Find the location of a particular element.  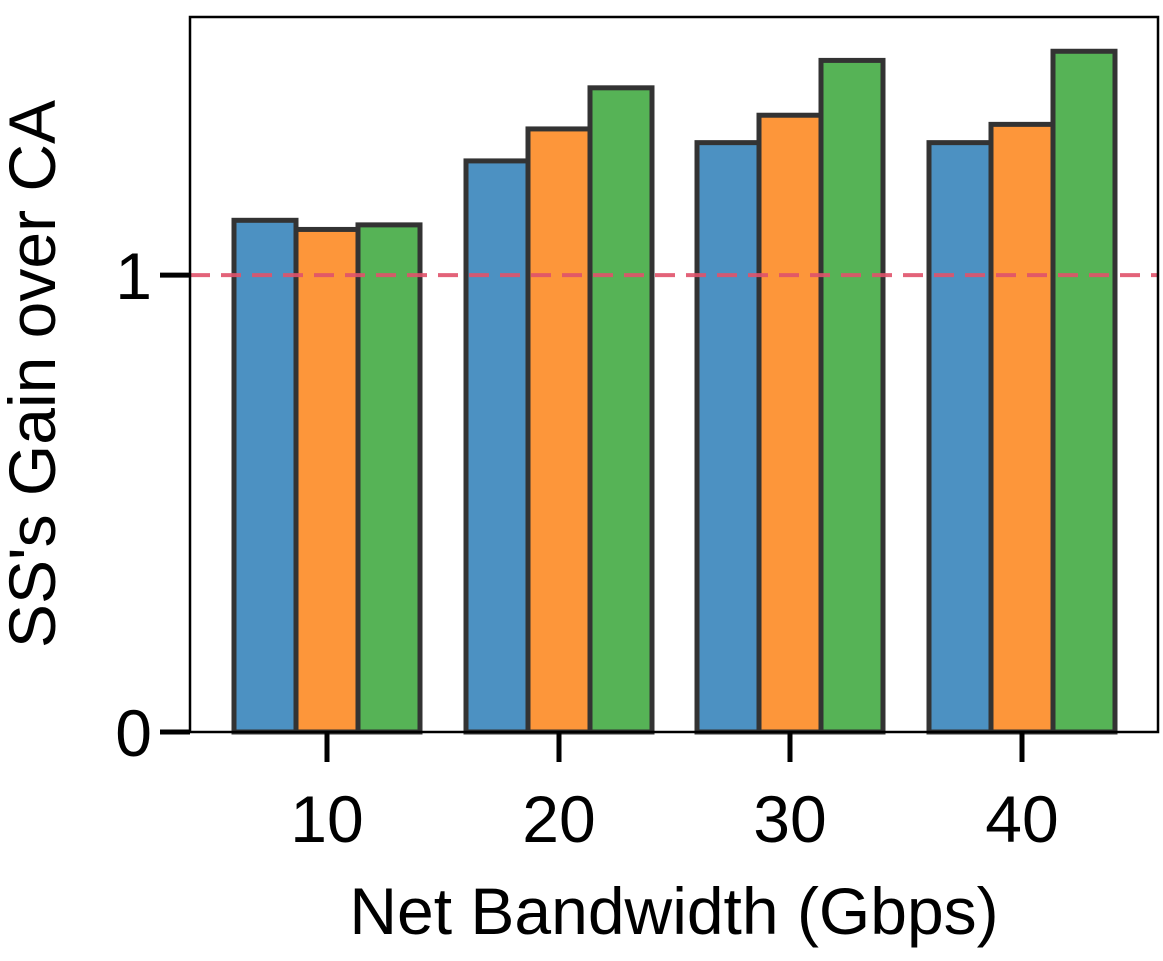

x-tick-label: 30 is located at coordinates (789, 819).